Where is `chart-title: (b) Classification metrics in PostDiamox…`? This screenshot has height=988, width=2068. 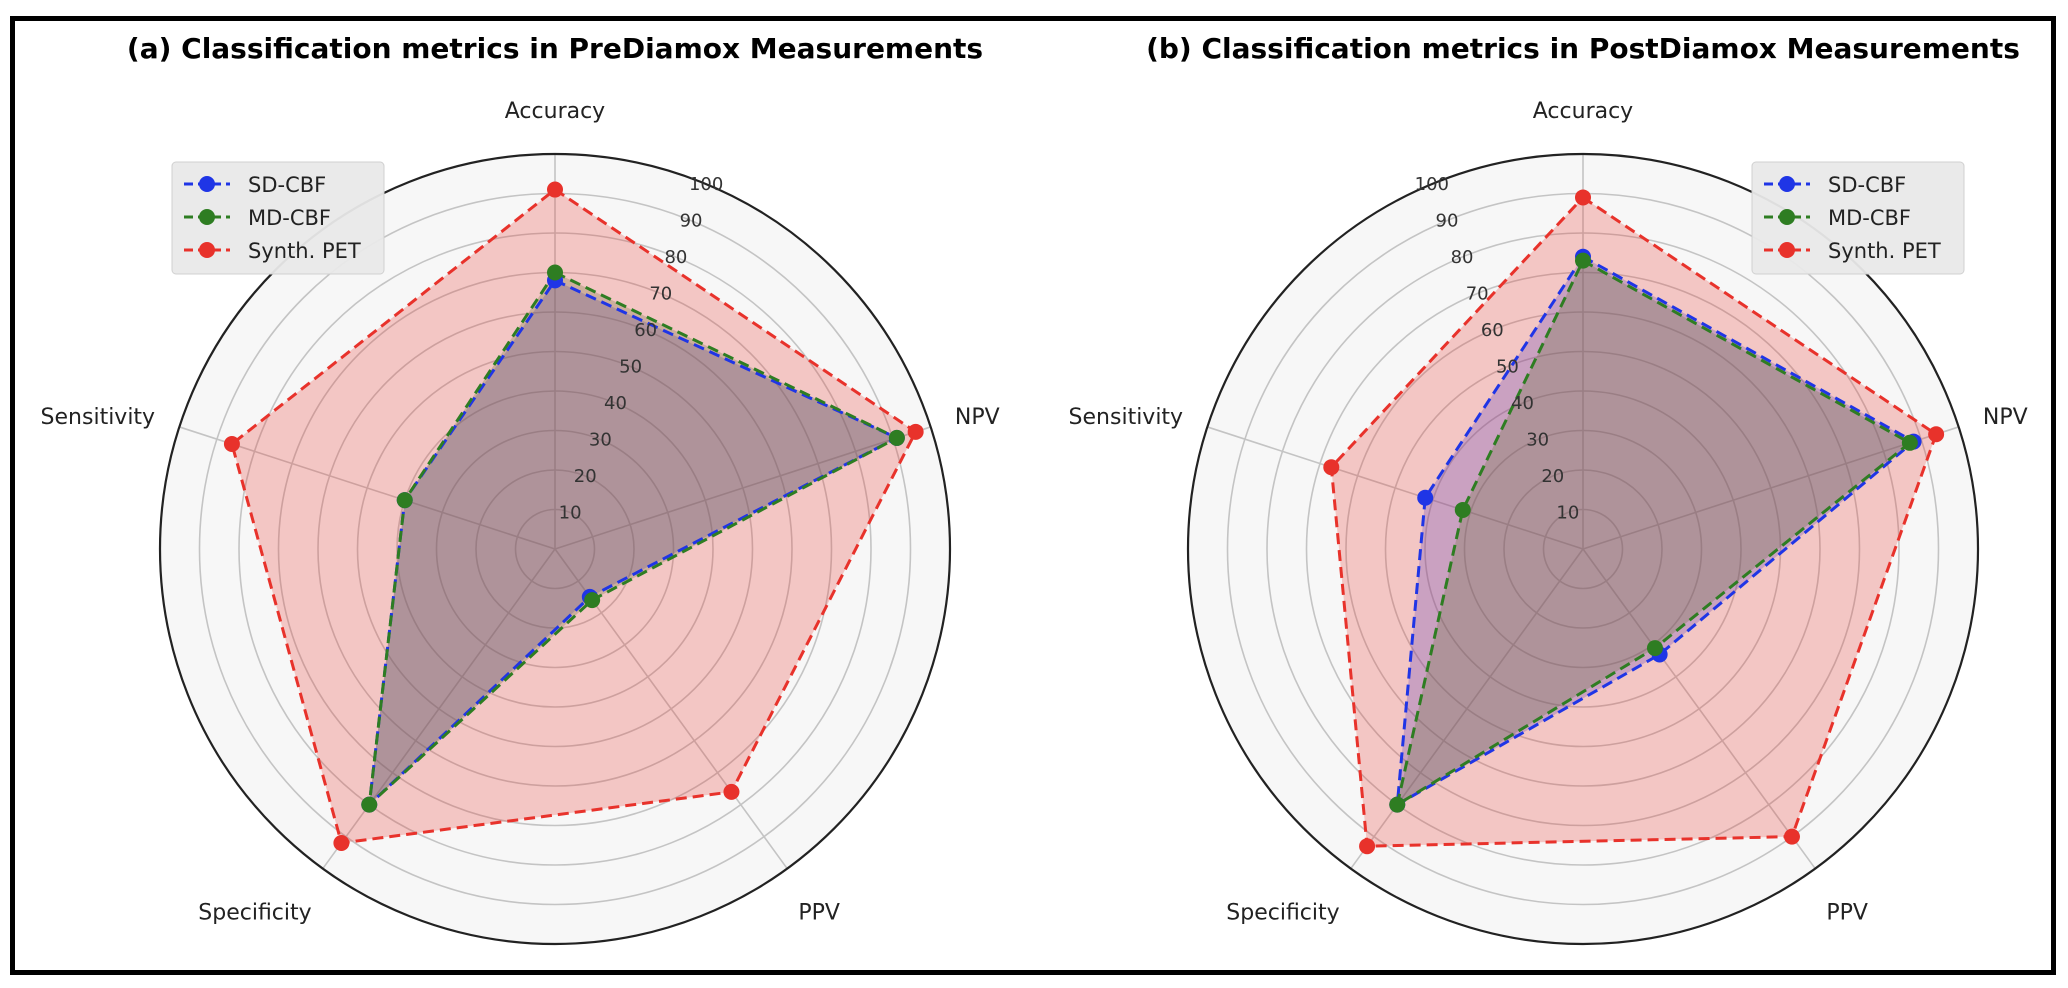 chart-title: (b) Classification metrics in PostDiamox… is located at coordinates (1583, 48).